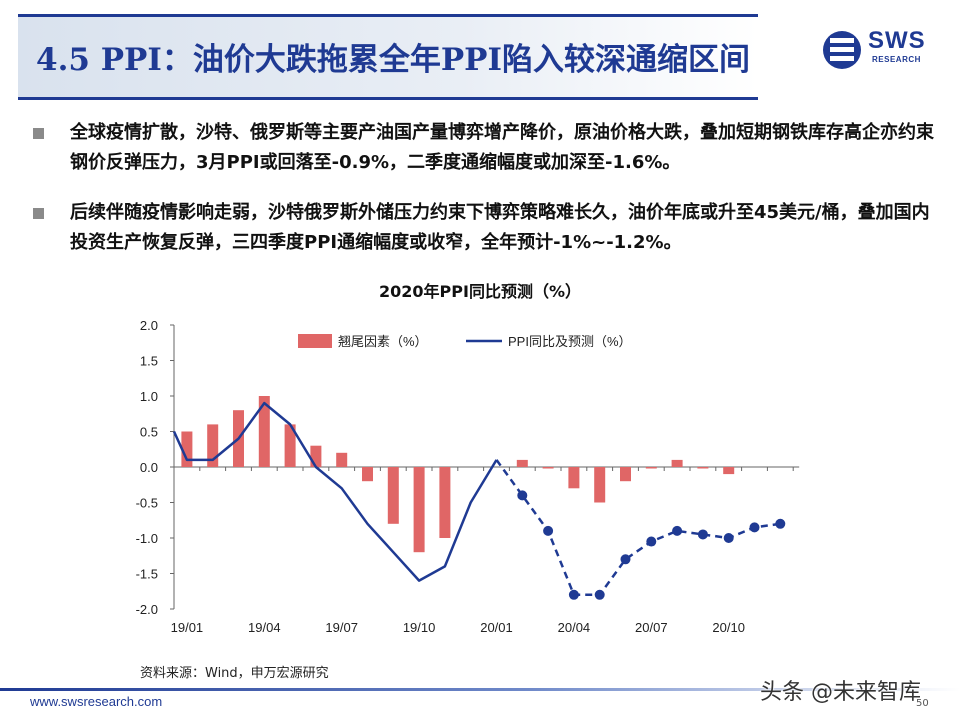 This screenshot has height=720, width=960. I want to click on y-tick-label: 1.5, so click(149, 361).